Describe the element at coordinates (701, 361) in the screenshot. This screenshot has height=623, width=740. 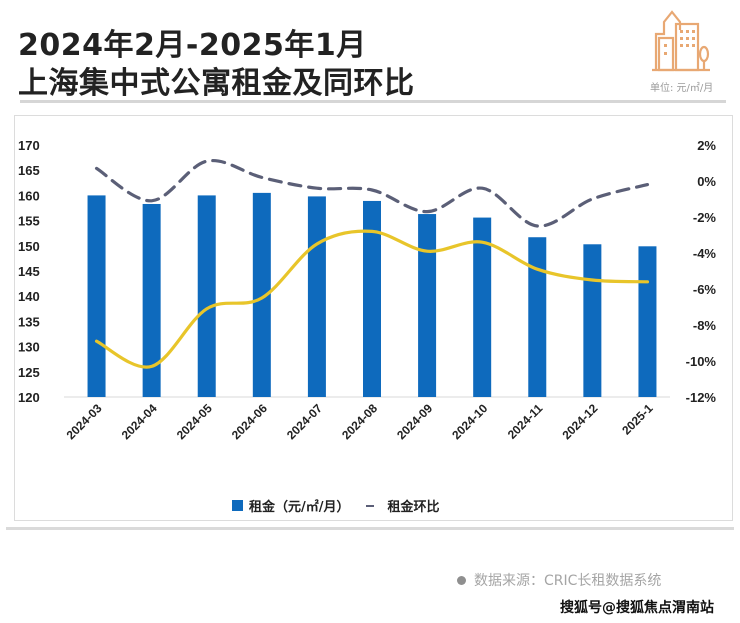
I see `right-axis-tick-label: -10%` at that location.